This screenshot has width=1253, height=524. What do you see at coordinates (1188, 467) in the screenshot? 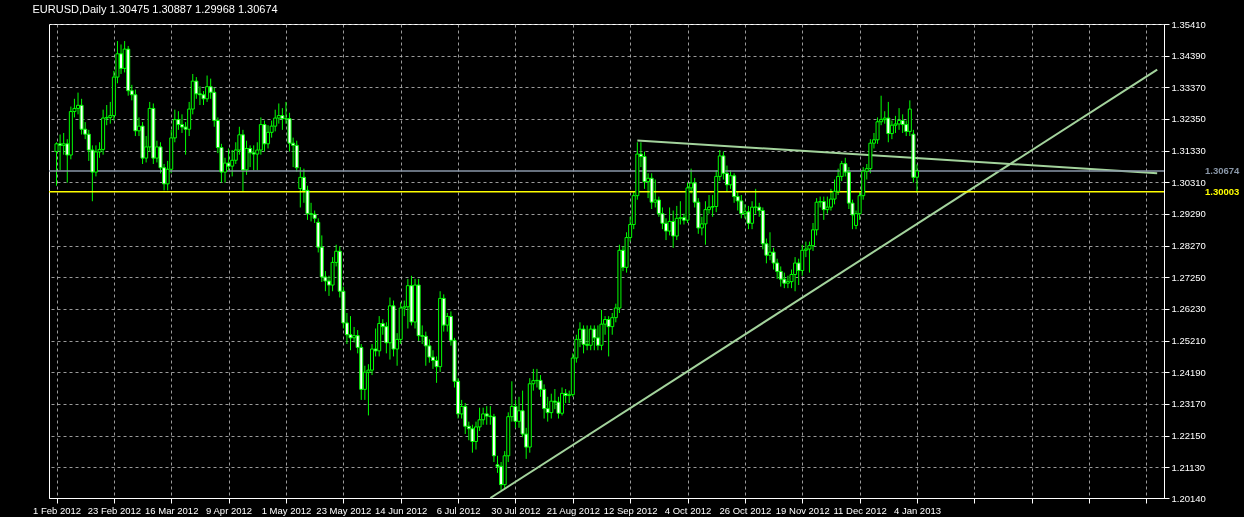
I see `y-tick-label: 1.21130` at bounding box center [1188, 467].